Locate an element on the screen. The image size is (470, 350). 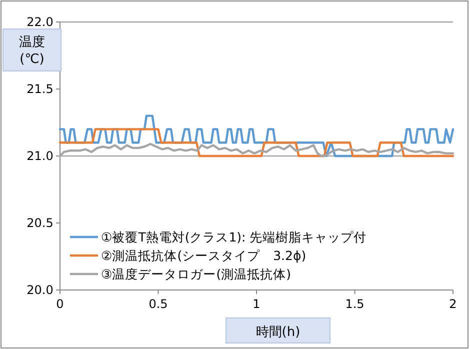
y-tick-label: 21.0 is located at coordinates (40, 156).